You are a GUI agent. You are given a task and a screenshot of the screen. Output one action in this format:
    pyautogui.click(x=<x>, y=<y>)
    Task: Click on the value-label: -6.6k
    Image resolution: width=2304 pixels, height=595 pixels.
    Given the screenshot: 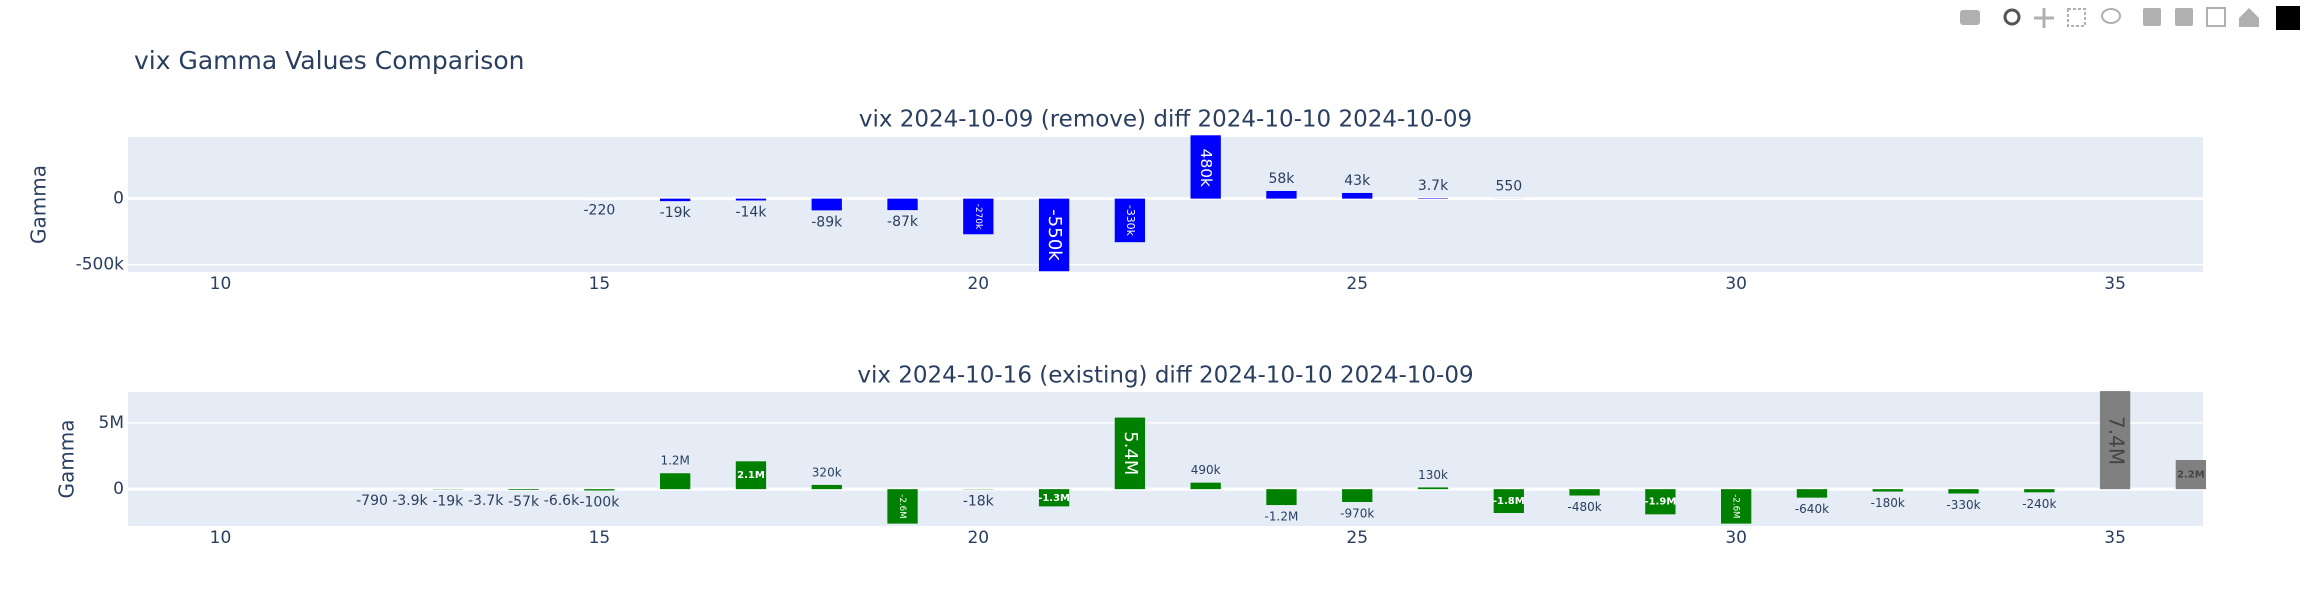 What is the action you would take?
    pyautogui.click(x=562, y=501)
    